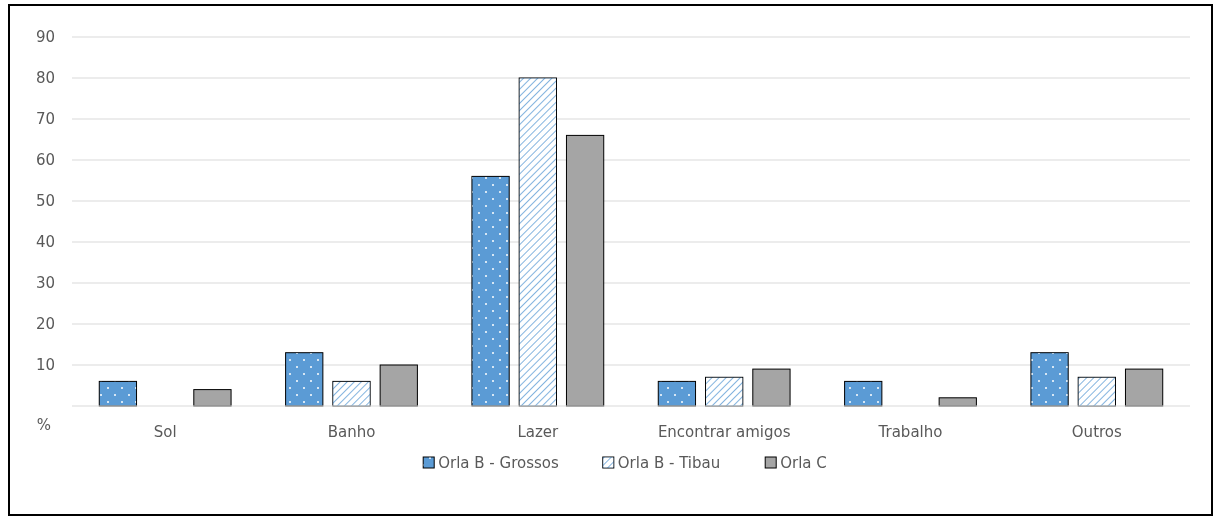 The image size is (1221, 522). I want to click on x-tick-label: Encontrar amigos, so click(724, 432).